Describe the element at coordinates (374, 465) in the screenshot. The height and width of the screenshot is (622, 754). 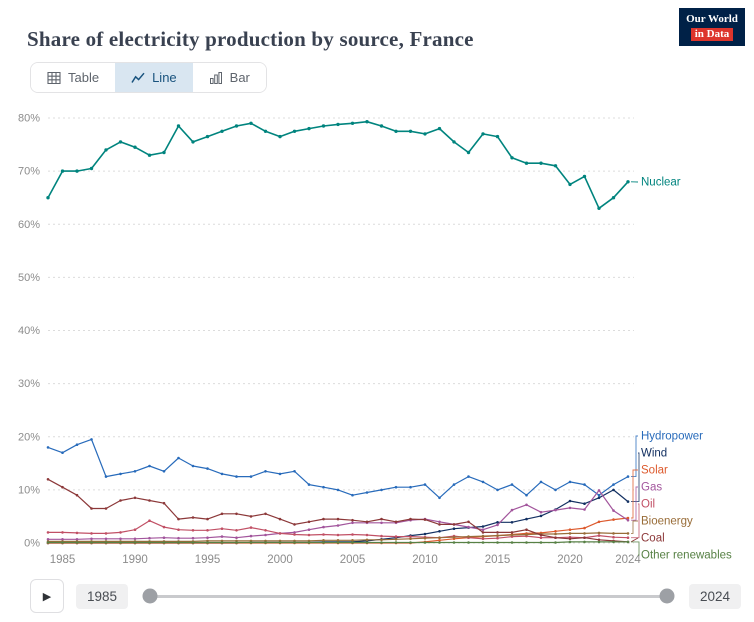
I see `series-hydropower: Hydropower` at that location.